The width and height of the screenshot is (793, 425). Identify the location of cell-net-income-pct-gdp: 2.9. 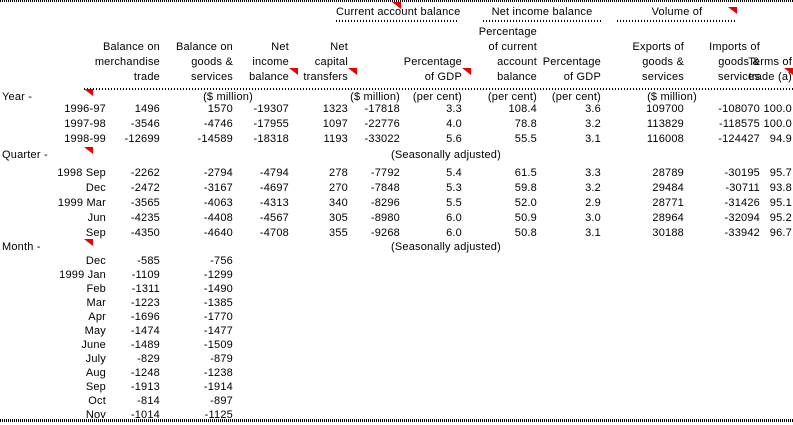
(593, 203).